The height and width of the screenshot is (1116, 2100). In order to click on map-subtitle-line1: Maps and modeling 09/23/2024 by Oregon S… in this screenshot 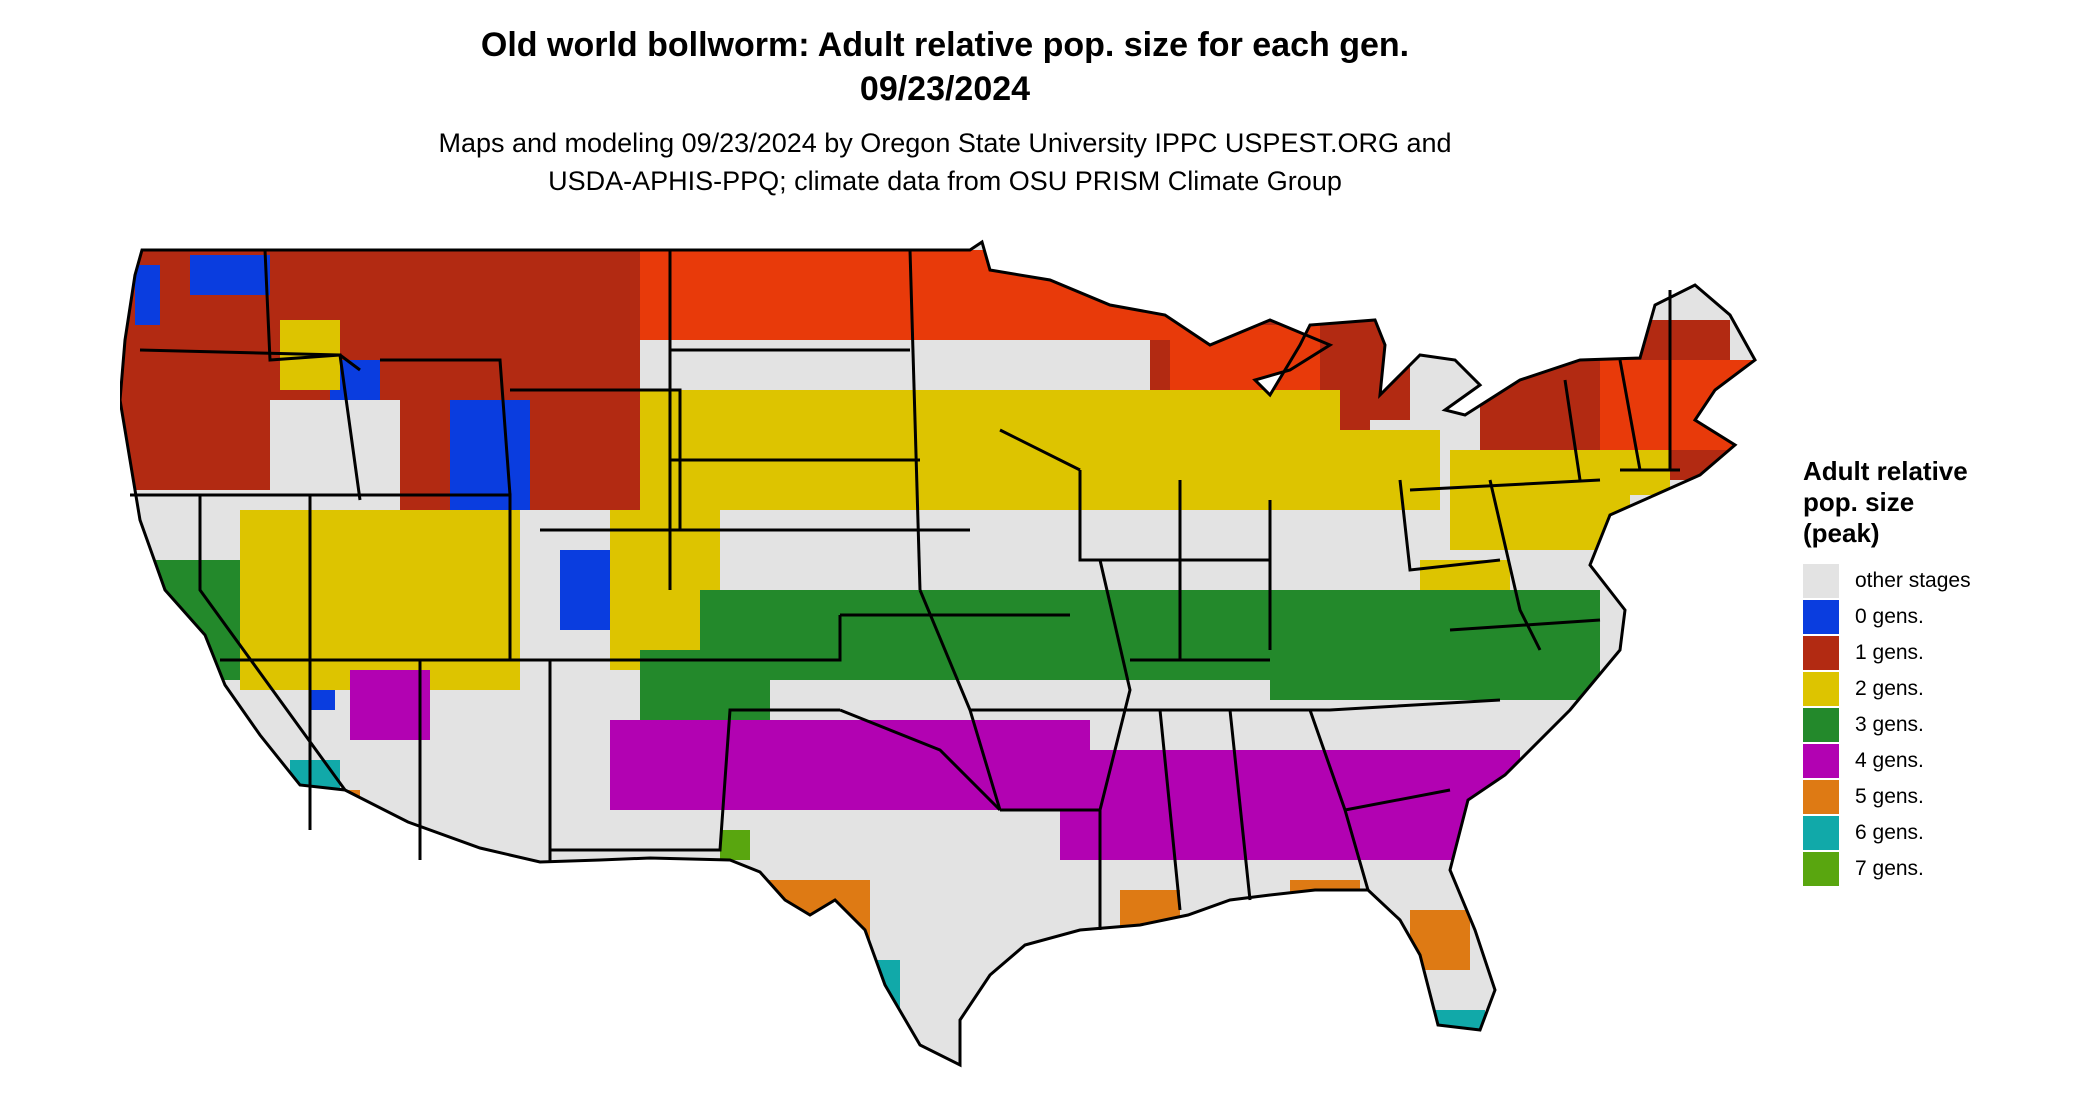, I will do `click(945, 143)`.